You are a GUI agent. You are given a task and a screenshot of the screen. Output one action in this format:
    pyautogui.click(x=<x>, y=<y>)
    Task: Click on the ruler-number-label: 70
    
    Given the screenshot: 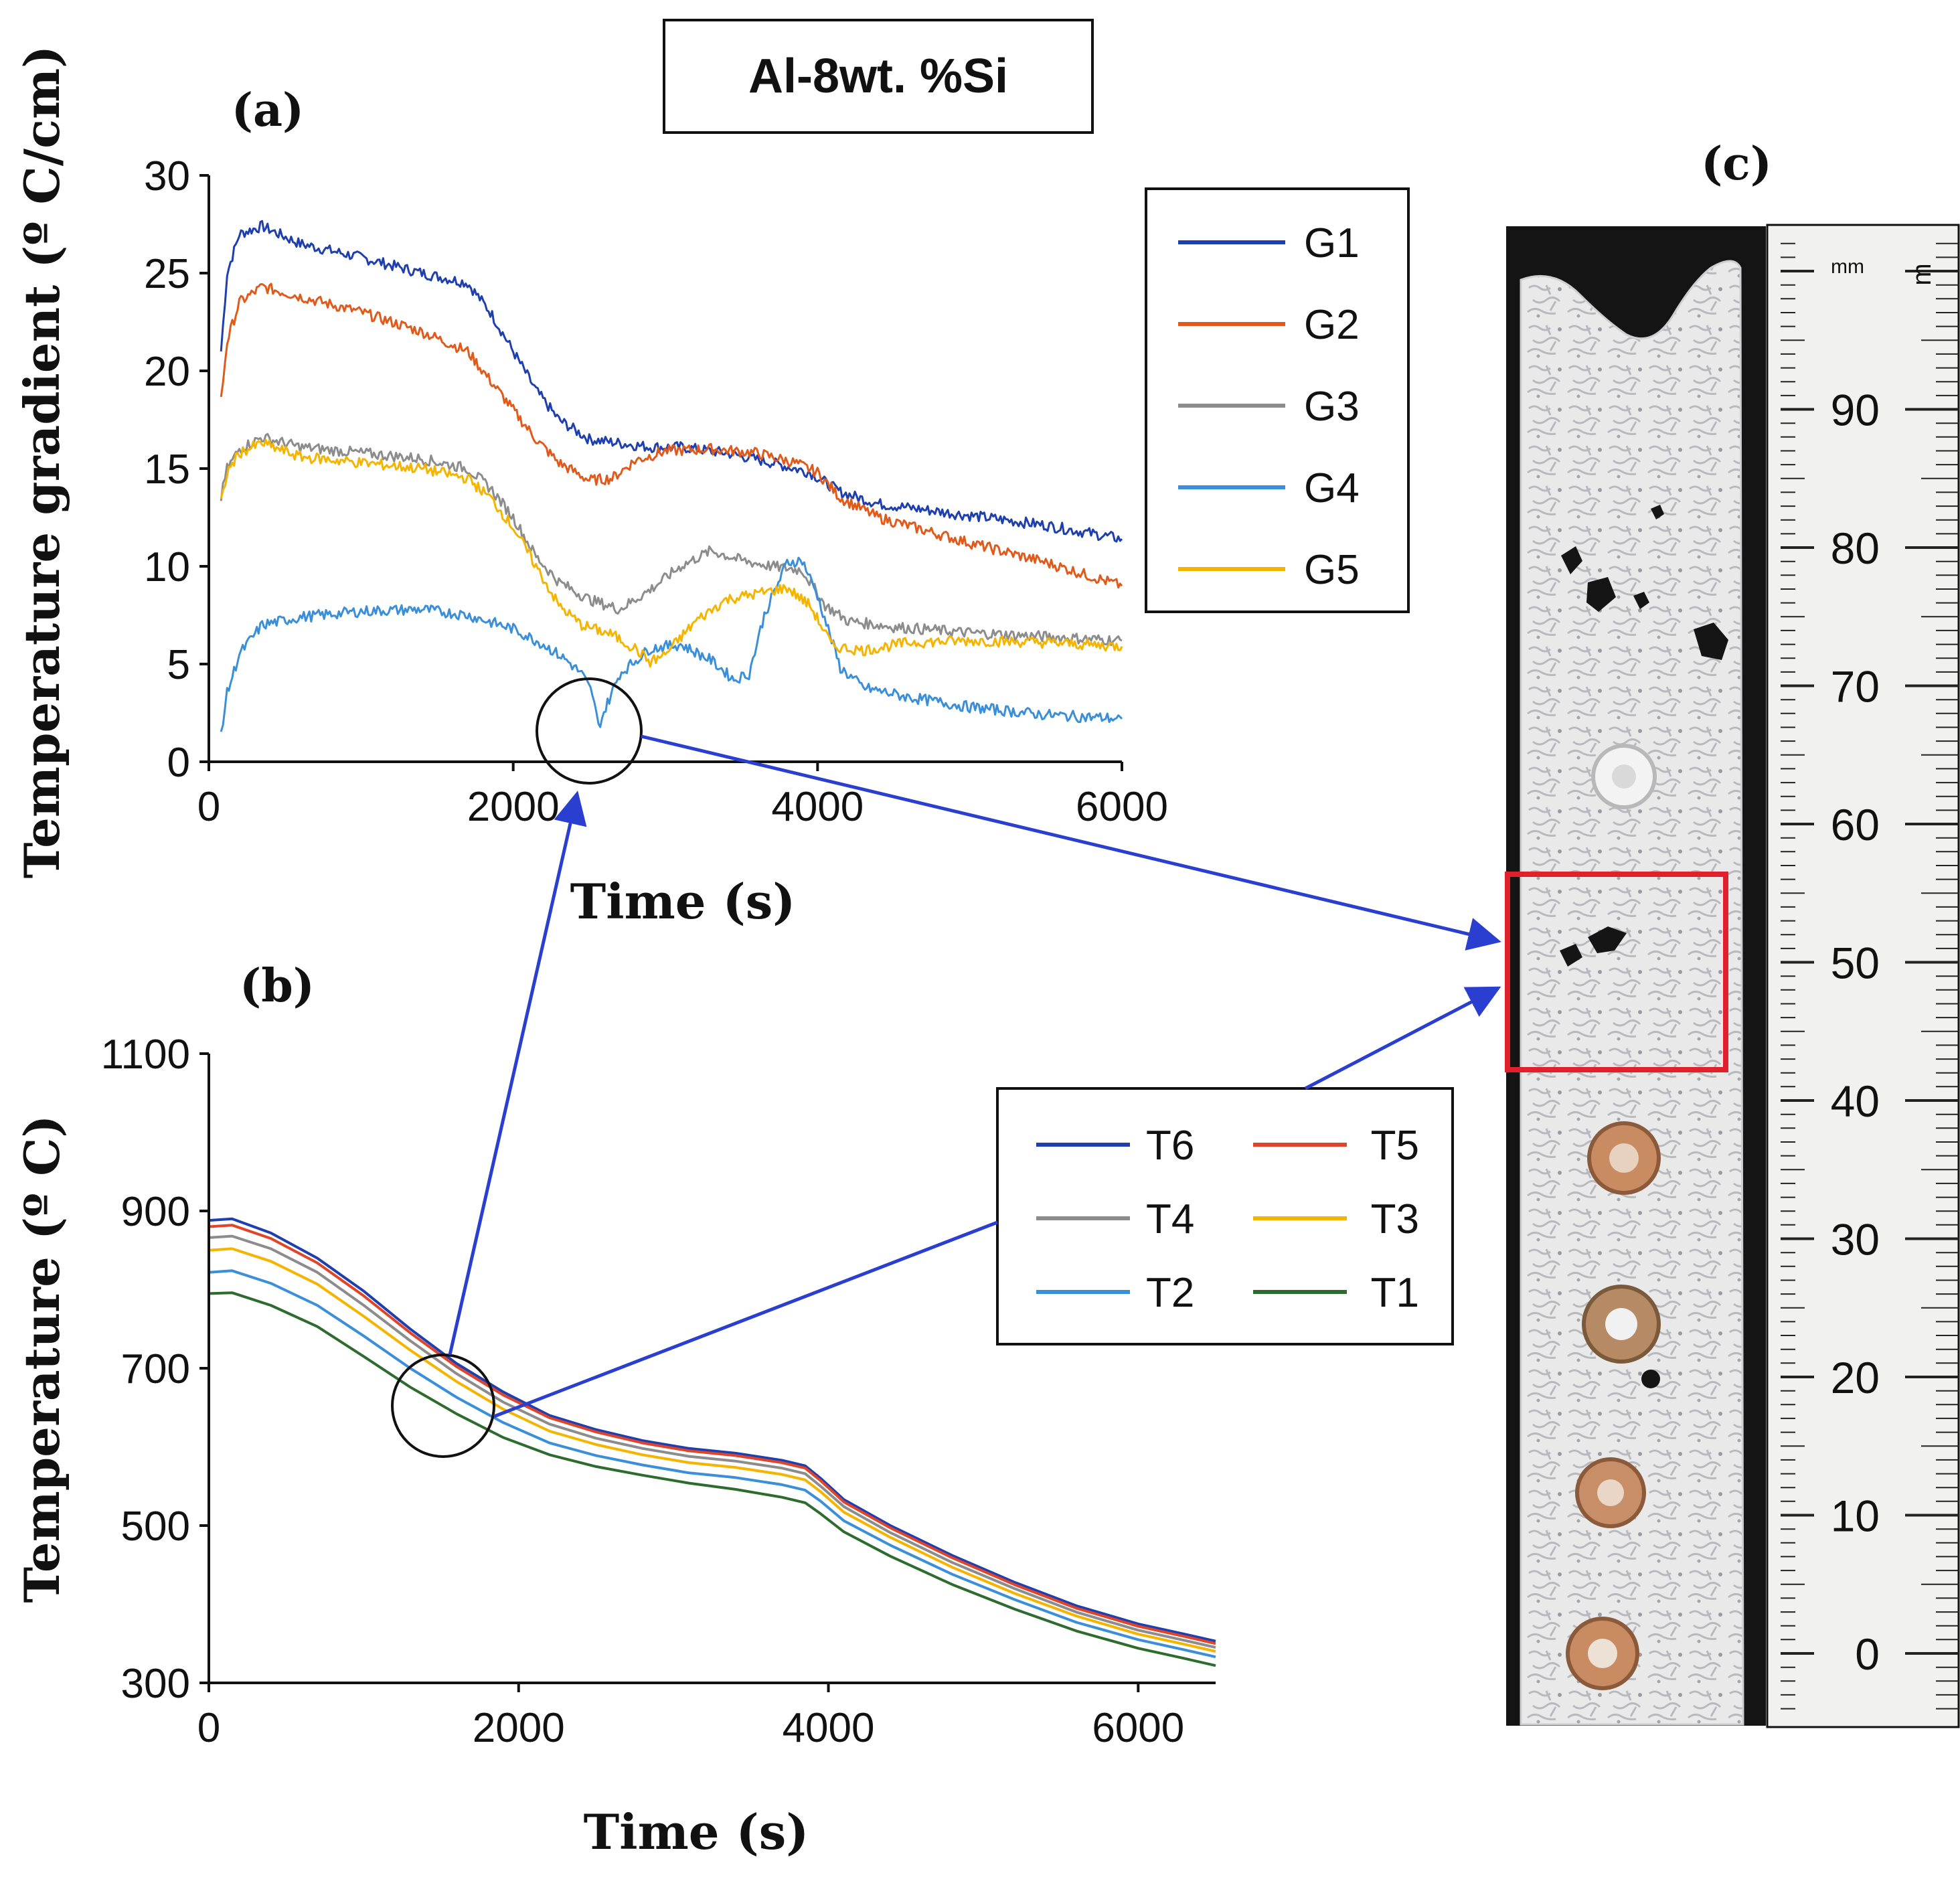 What is the action you would take?
    pyautogui.click(x=1855, y=687)
    